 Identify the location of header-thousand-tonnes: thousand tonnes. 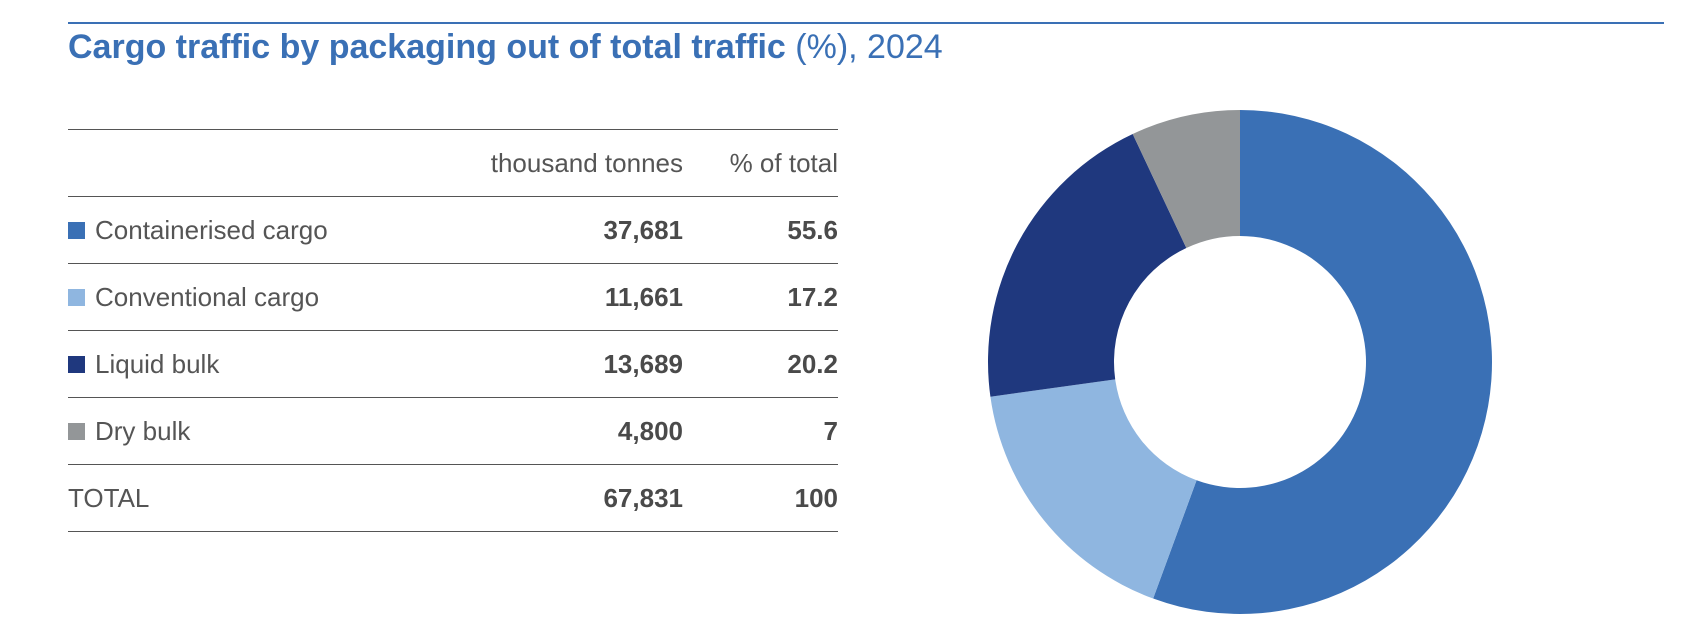
(540, 163).